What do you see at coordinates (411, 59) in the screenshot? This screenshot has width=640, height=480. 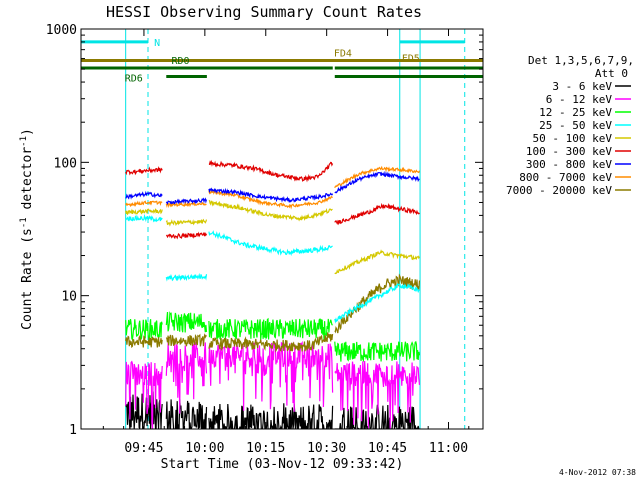 I see `annotation-label-3: FD5` at bounding box center [411, 59].